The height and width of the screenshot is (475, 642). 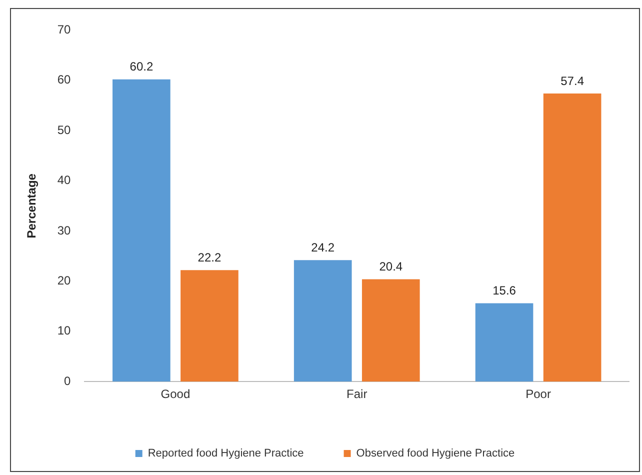 What do you see at coordinates (435, 454) in the screenshot?
I see `legend-label: Observed food Hygiene Practice` at bounding box center [435, 454].